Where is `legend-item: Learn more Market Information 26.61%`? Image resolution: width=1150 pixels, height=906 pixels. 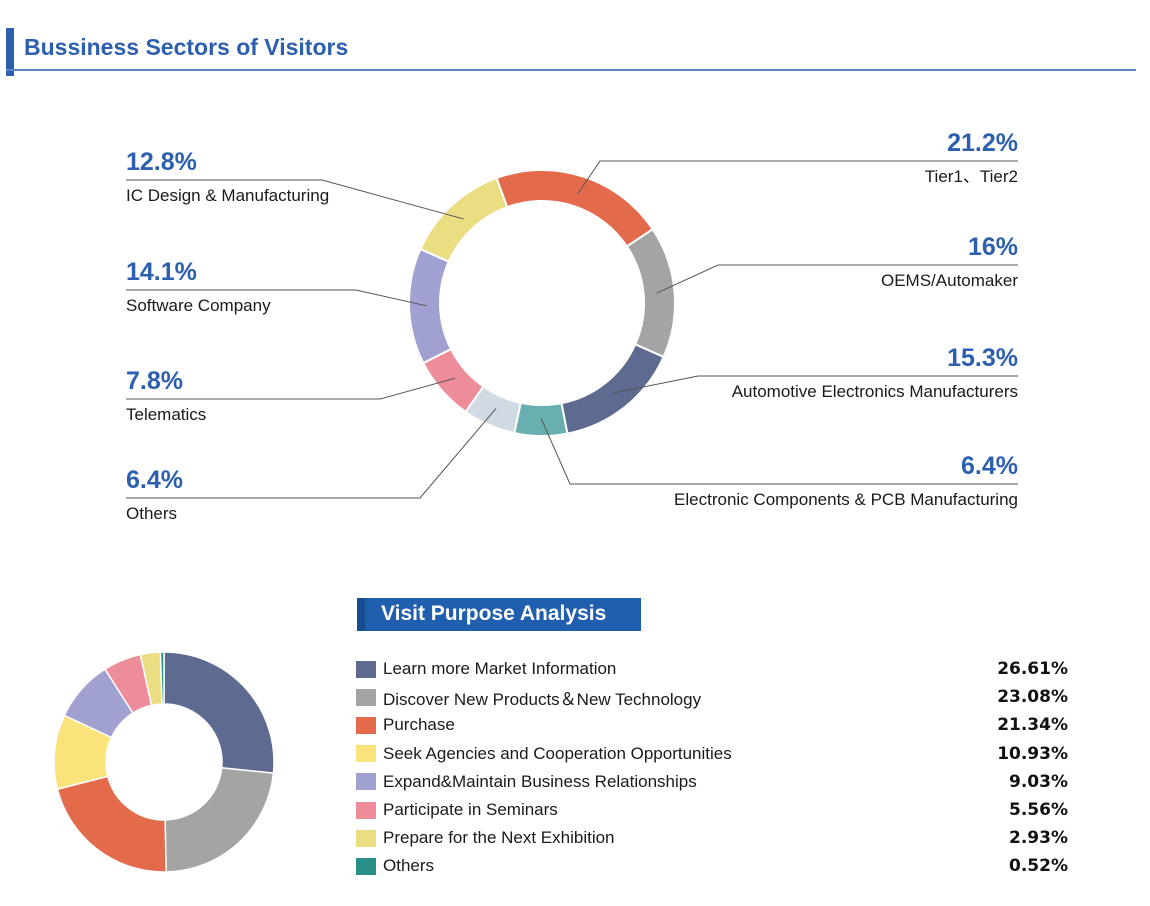 legend-item: Learn more Market Information 26.61% is located at coordinates (712, 669).